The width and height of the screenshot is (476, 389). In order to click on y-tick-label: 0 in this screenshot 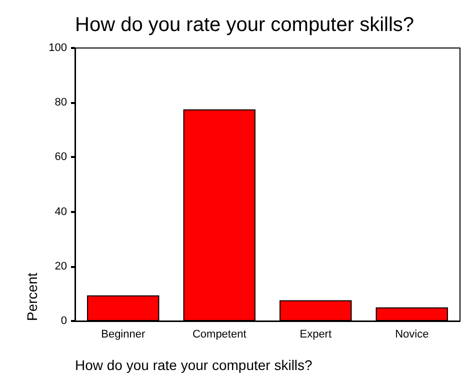, I will do `click(63, 321)`.